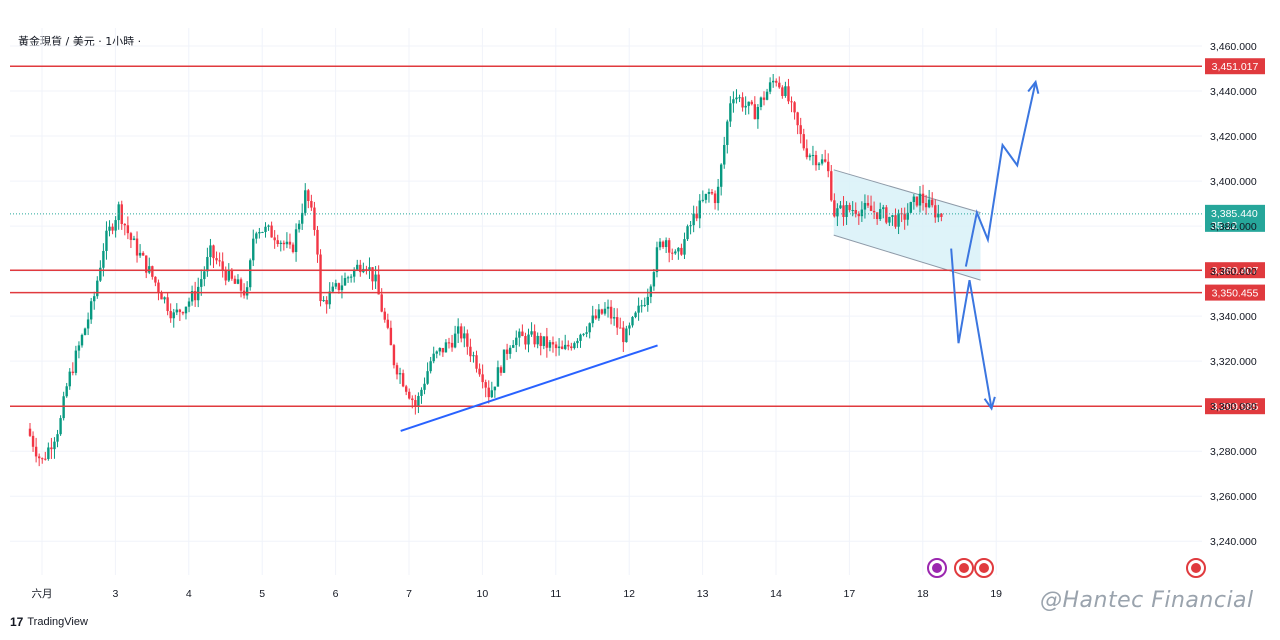 Image resolution: width=1280 pixels, height=640 pixels. Describe the element at coordinates (1233, 452) in the screenshot. I see `y-tick-label: 3,280.000` at that location.